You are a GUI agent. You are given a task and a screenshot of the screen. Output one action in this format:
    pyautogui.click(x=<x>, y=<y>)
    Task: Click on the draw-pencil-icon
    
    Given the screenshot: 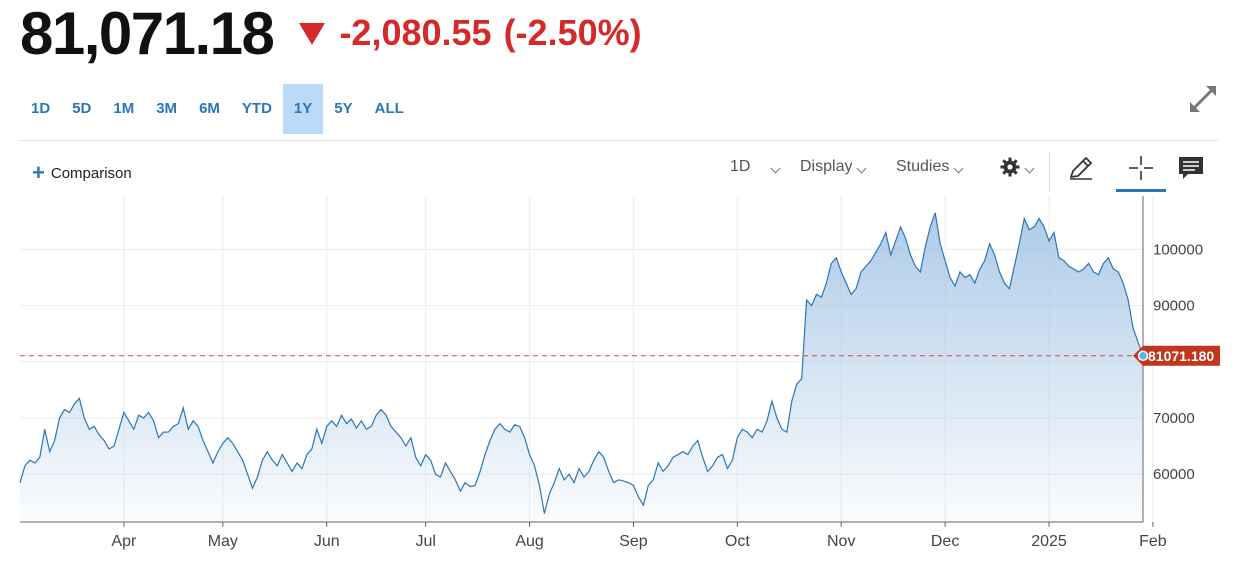 What is the action you would take?
    pyautogui.click(x=1081, y=168)
    